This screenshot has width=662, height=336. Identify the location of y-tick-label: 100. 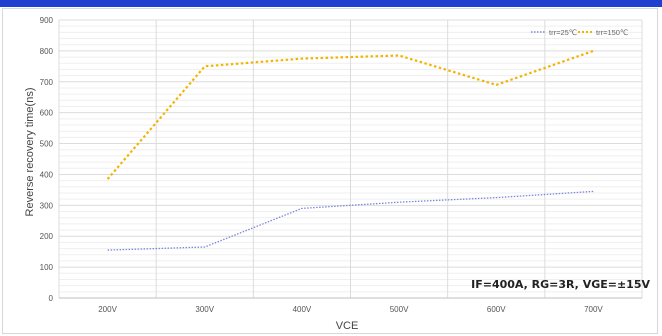
(47, 267).